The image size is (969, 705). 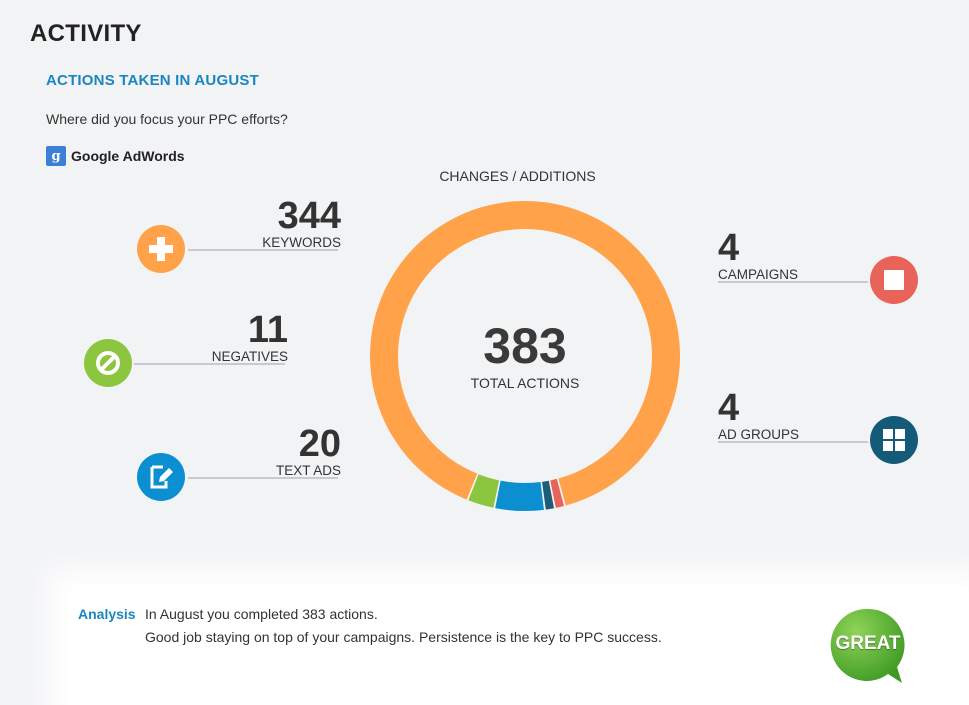 I want to click on plus-icon, so click(x=161, y=249).